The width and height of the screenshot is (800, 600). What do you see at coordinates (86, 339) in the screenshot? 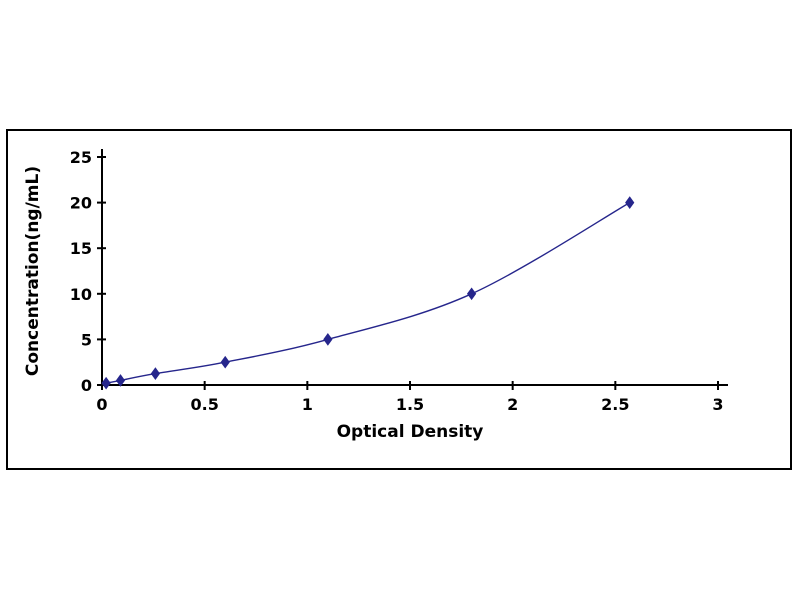
I see `y-tick-label: 5` at bounding box center [86, 339].